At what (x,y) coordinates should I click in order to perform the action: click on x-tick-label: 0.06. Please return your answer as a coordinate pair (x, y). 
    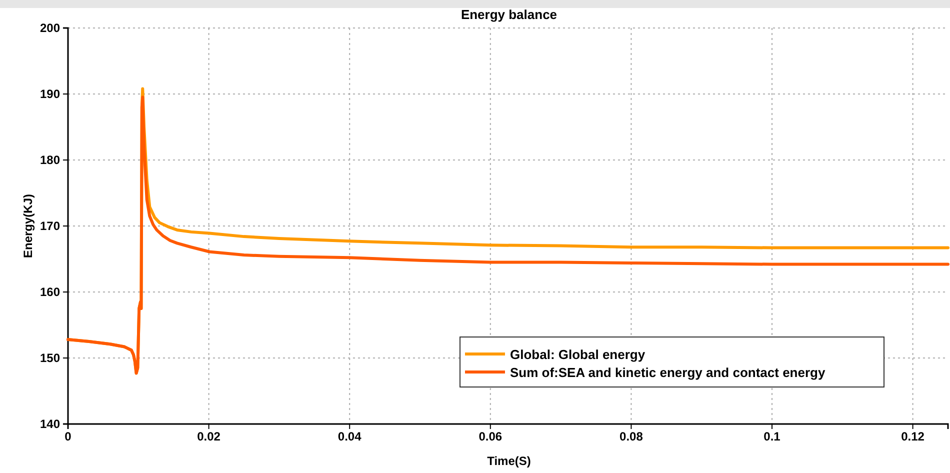
    Looking at the image, I should click on (490, 437).